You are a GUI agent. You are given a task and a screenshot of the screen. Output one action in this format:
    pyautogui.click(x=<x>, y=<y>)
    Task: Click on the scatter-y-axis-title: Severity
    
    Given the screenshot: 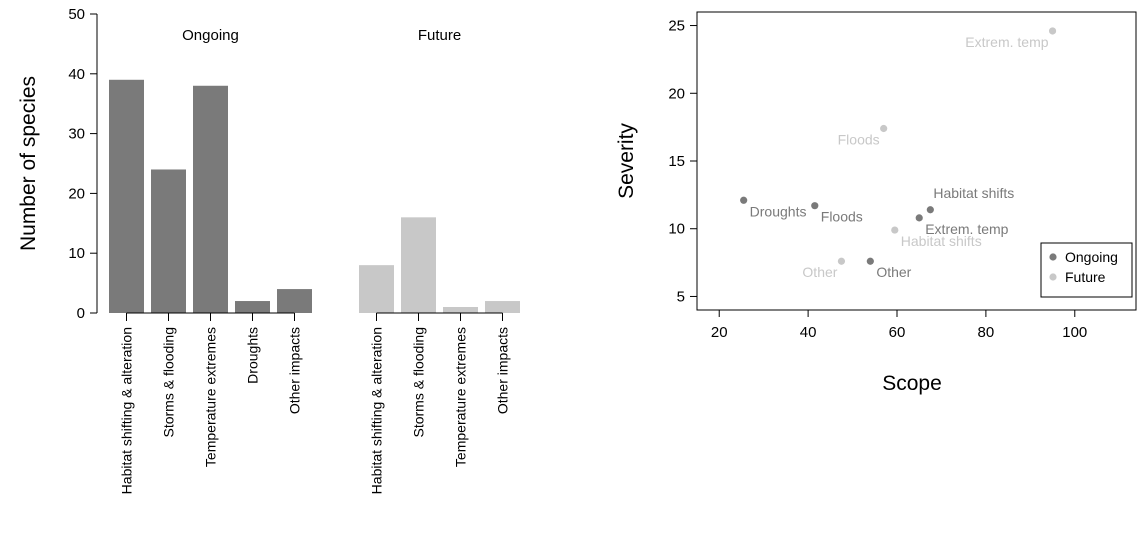 What is the action you would take?
    pyautogui.click(x=626, y=161)
    